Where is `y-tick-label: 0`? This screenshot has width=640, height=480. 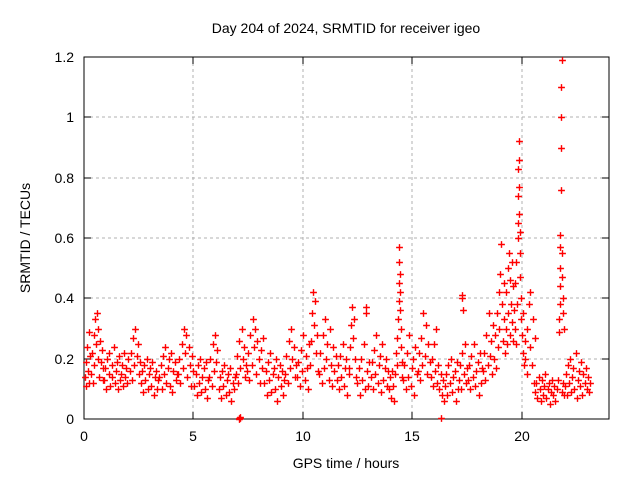
y-tick-label: 0 is located at coordinates (70, 419).